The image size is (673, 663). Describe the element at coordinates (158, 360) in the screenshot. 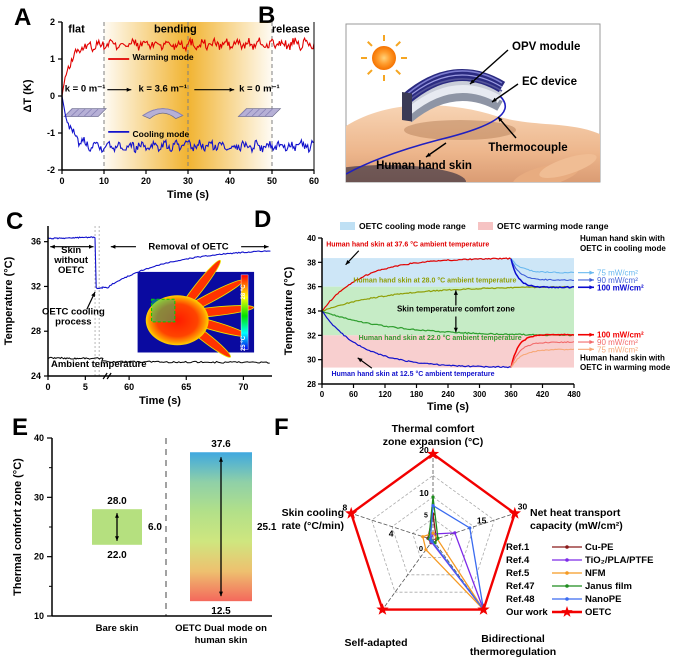

I see `ambient-curve` at that location.